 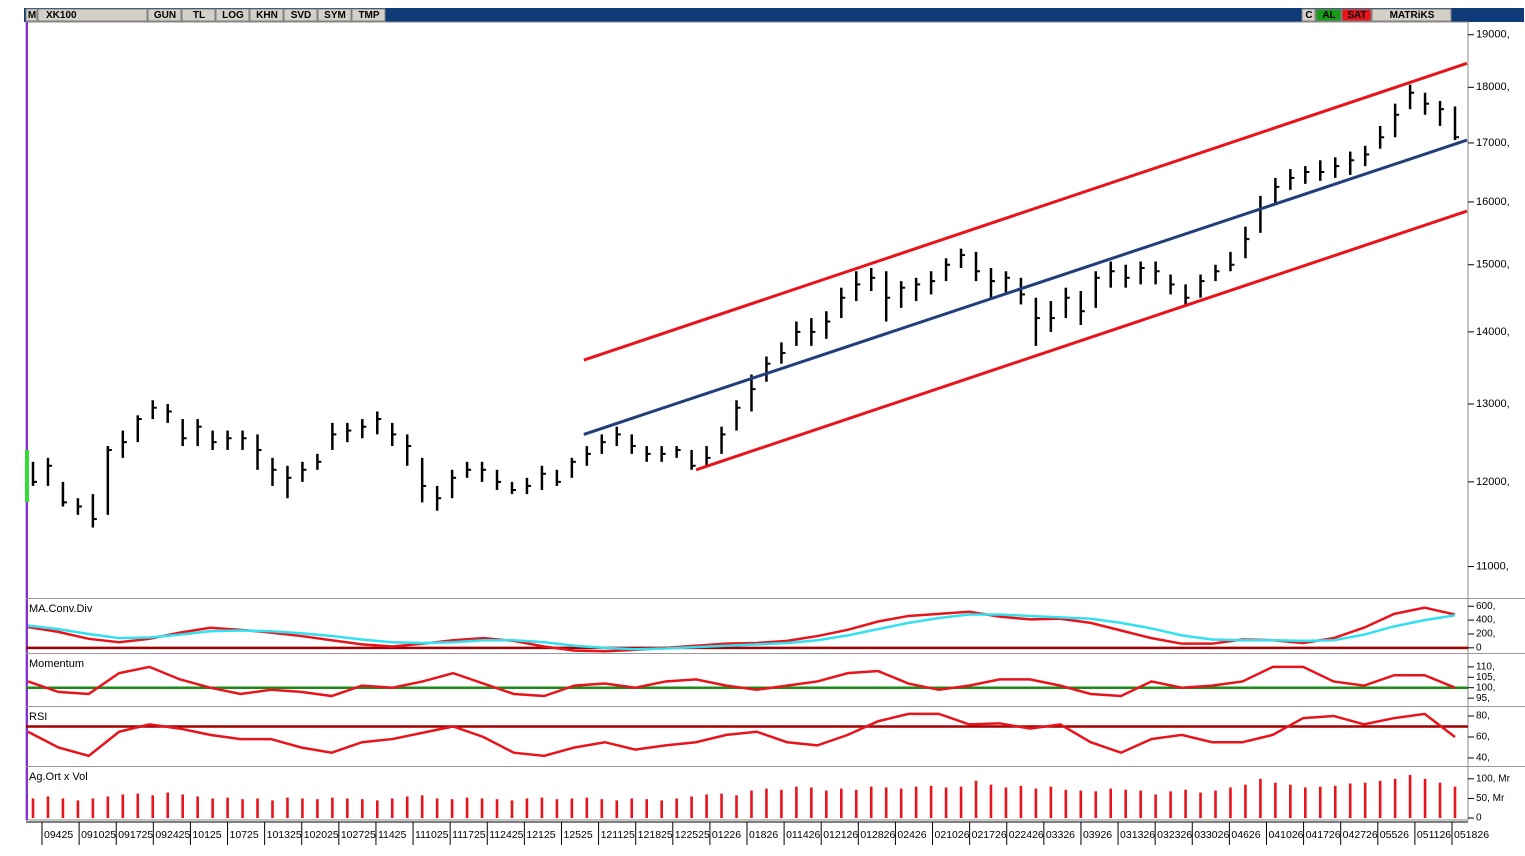 What do you see at coordinates (1493, 332) in the screenshot?
I see `y-tick-label: 14000,` at bounding box center [1493, 332].